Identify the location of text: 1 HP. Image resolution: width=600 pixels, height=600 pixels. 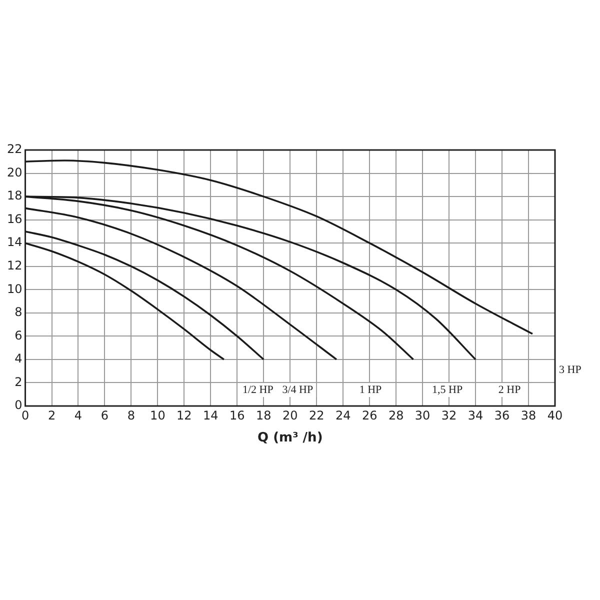
(370, 390).